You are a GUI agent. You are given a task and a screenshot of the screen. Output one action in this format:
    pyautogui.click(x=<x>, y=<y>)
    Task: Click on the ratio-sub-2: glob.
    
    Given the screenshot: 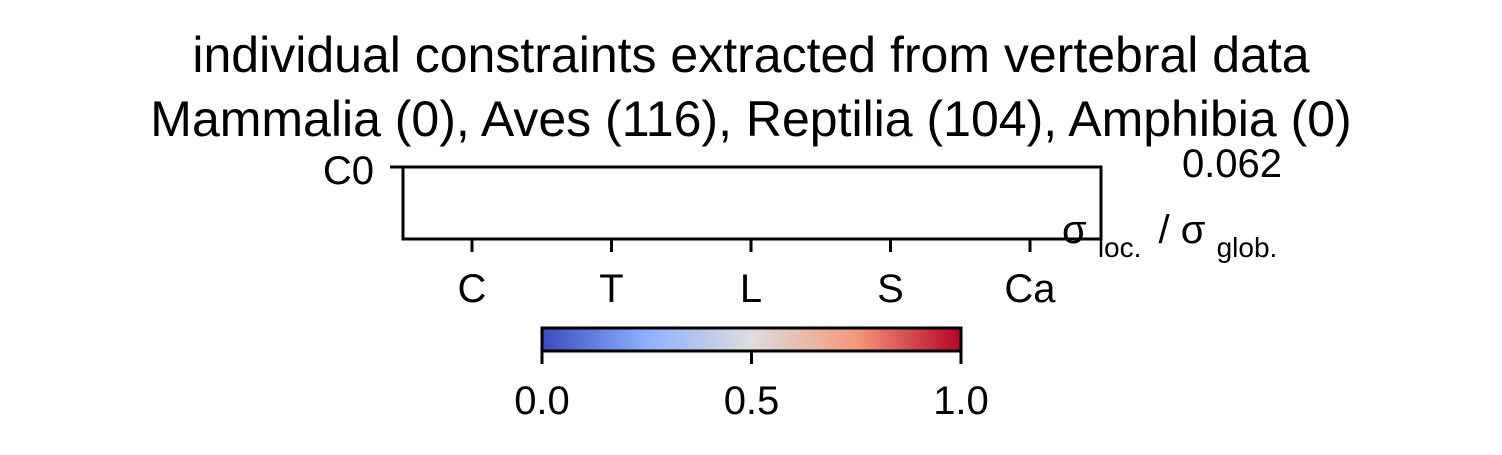 What is the action you would take?
    pyautogui.click(x=1247, y=247)
    